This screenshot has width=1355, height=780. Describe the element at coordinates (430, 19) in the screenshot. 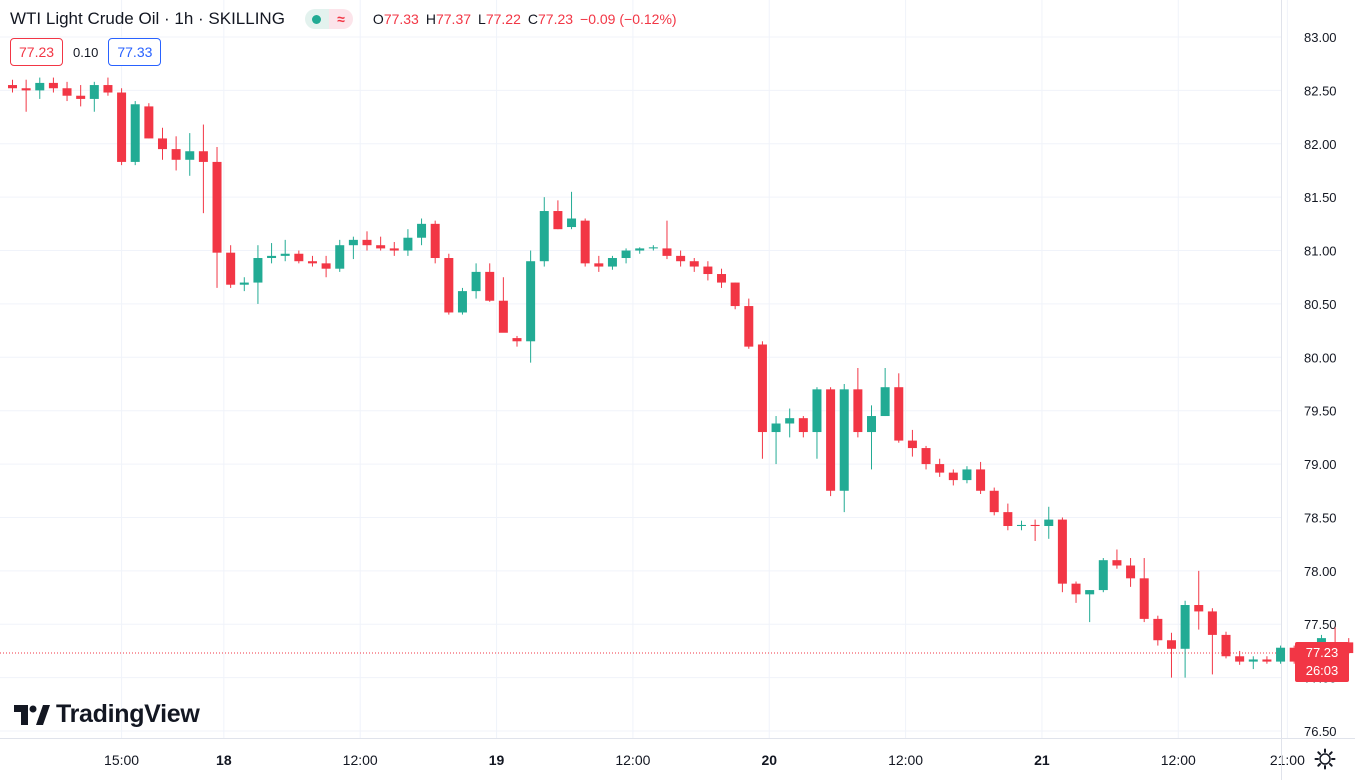

I see `high-label: H` at that location.